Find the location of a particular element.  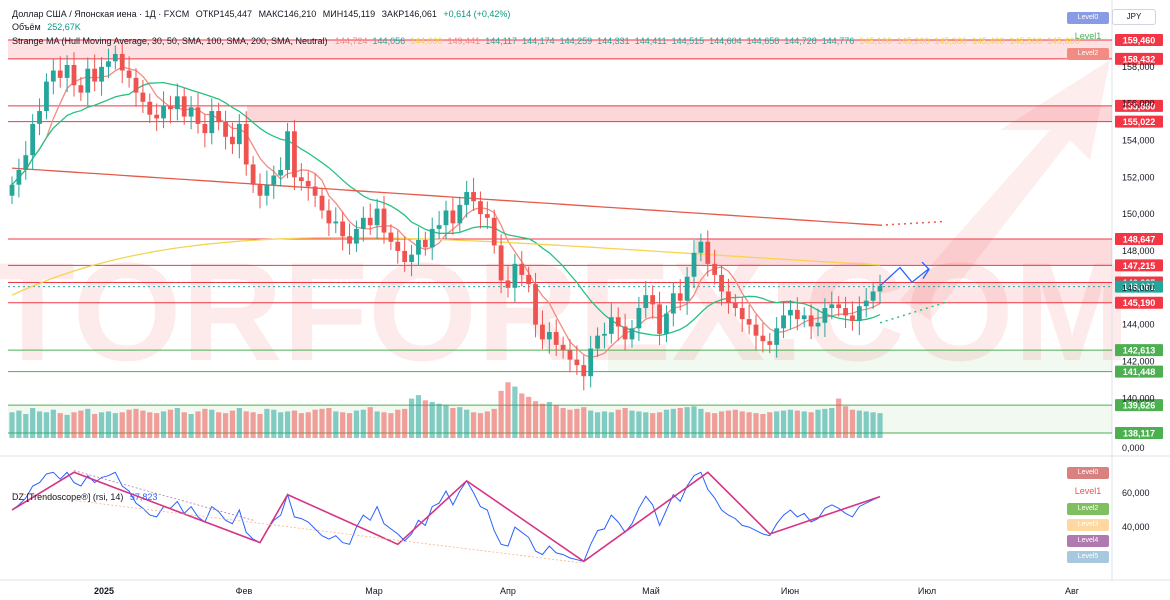

rsi-label: DZ [Trendoscope®] (rsi, 14) is located at coordinates (68, 497).